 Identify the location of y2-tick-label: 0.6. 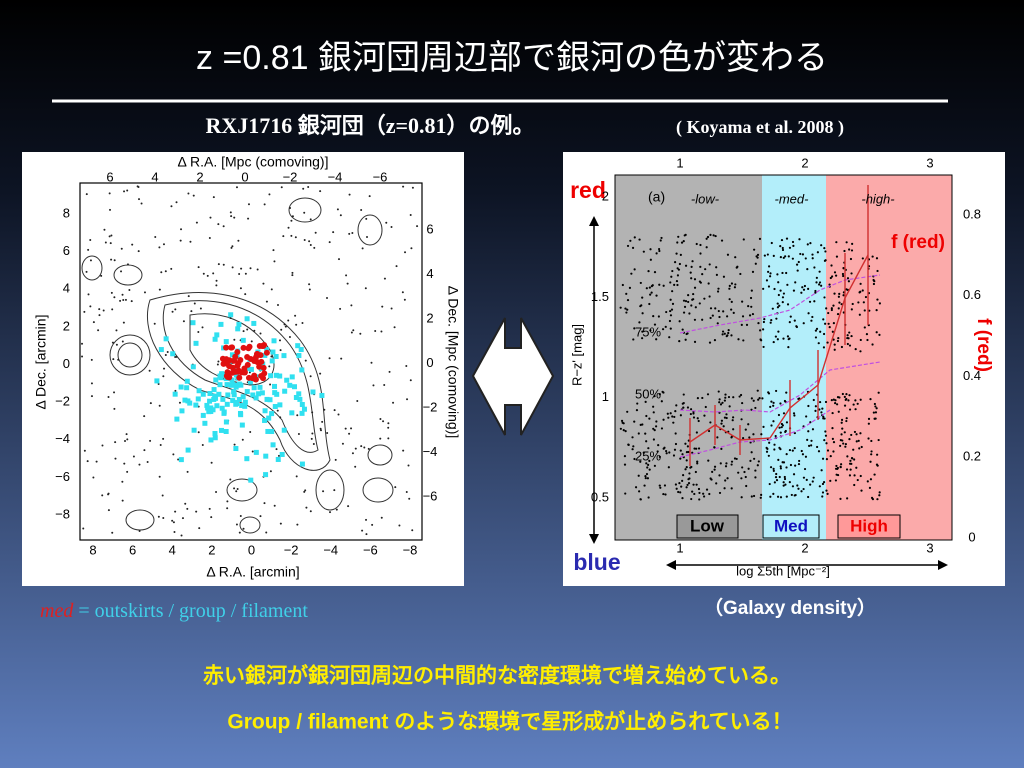
(972, 294).